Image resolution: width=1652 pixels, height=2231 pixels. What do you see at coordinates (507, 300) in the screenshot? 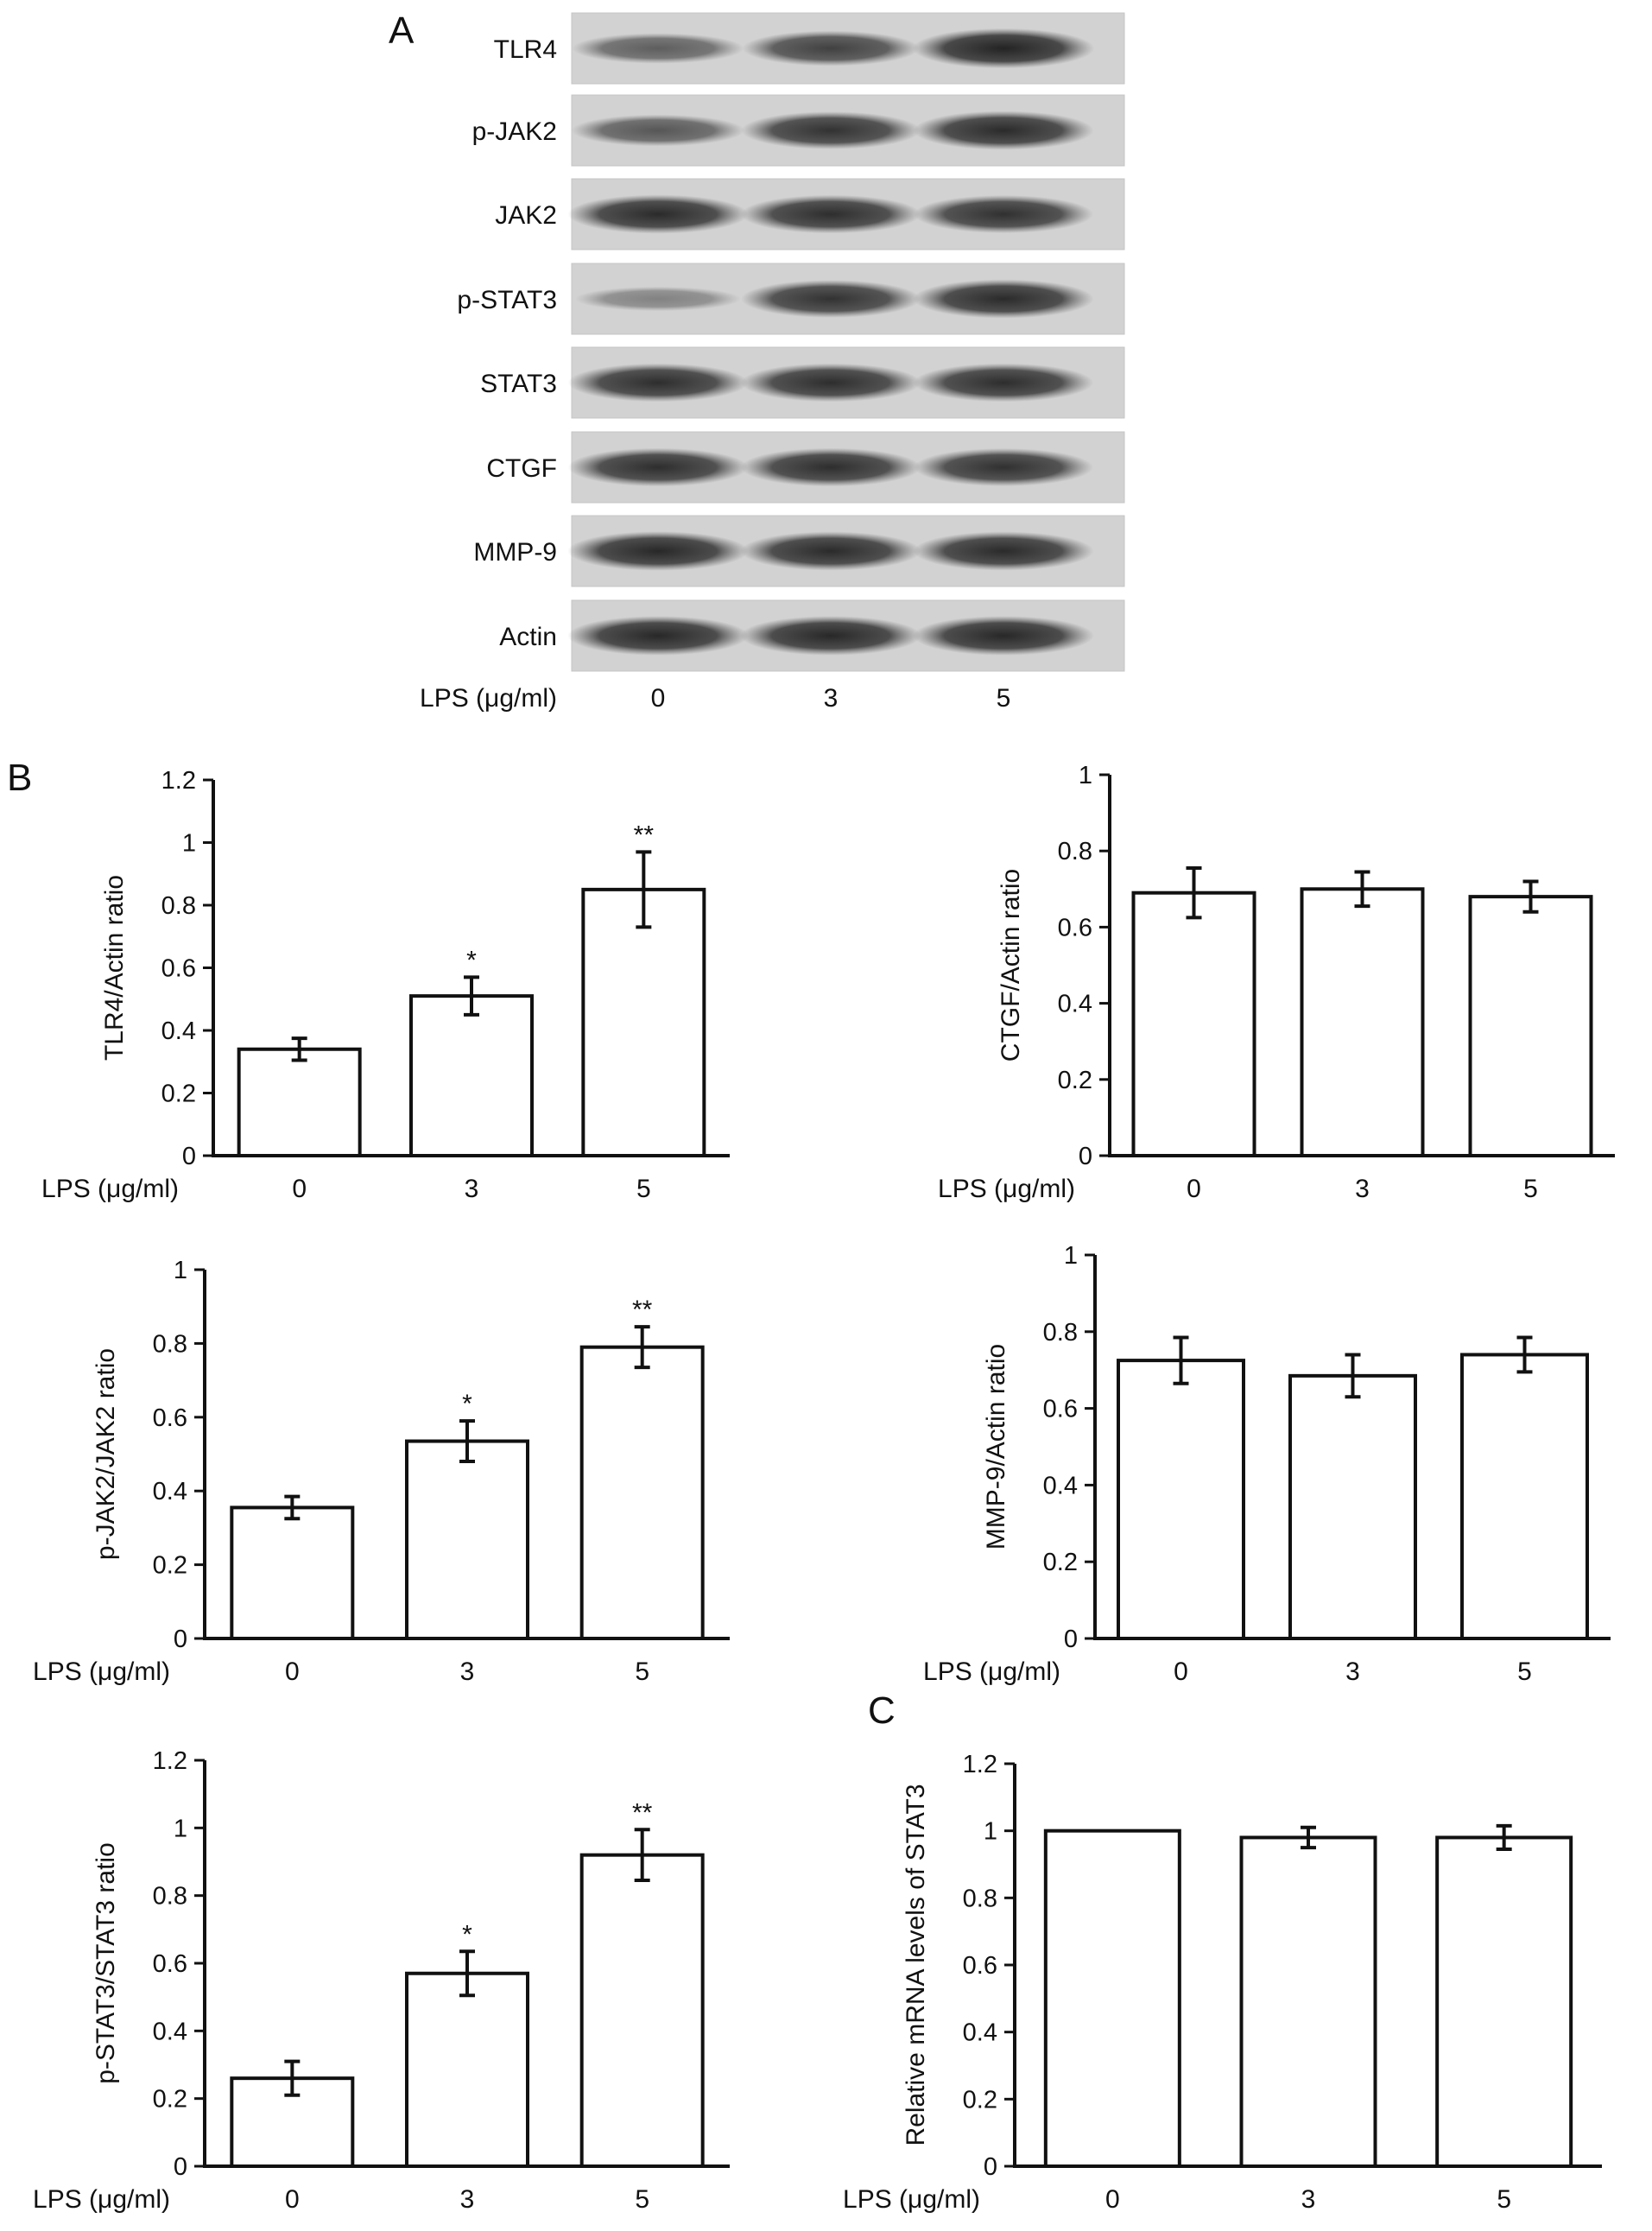
I see `blot-row-label-p-stat3: p-STAT3` at bounding box center [507, 300].